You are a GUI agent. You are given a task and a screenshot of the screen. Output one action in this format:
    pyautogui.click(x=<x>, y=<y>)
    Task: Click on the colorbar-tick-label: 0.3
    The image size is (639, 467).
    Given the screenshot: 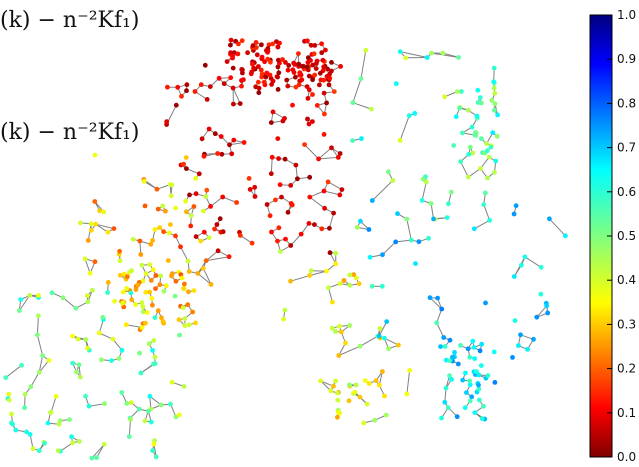 What is the action you would take?
    pyautogui.click(x=626, y=324)
    